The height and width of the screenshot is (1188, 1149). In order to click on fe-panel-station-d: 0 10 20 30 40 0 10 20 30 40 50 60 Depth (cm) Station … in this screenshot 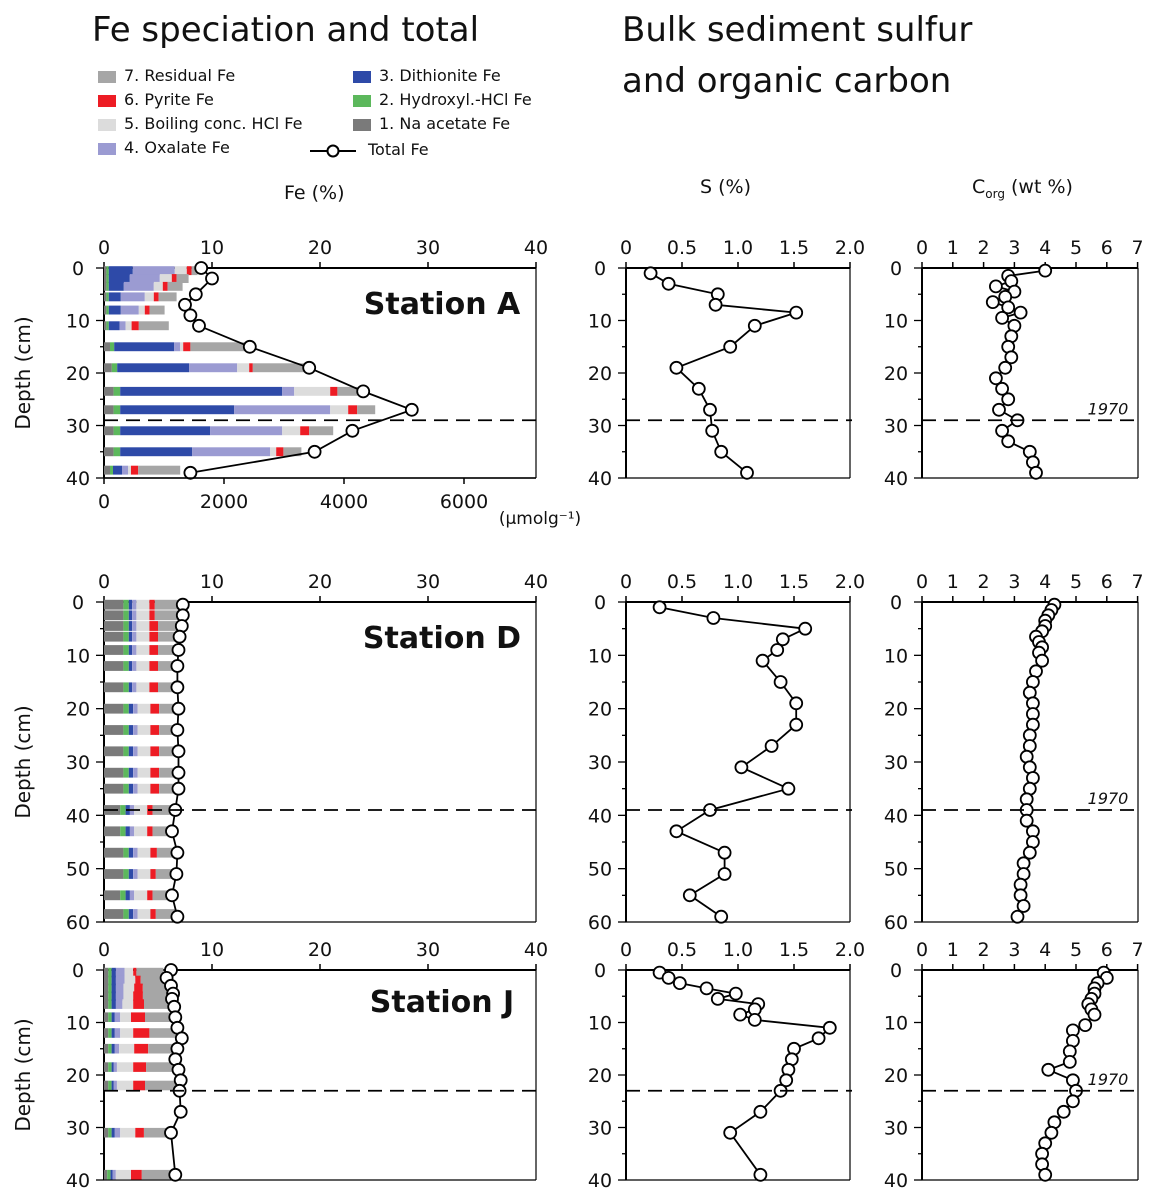, I will do `click(279, 752)`.